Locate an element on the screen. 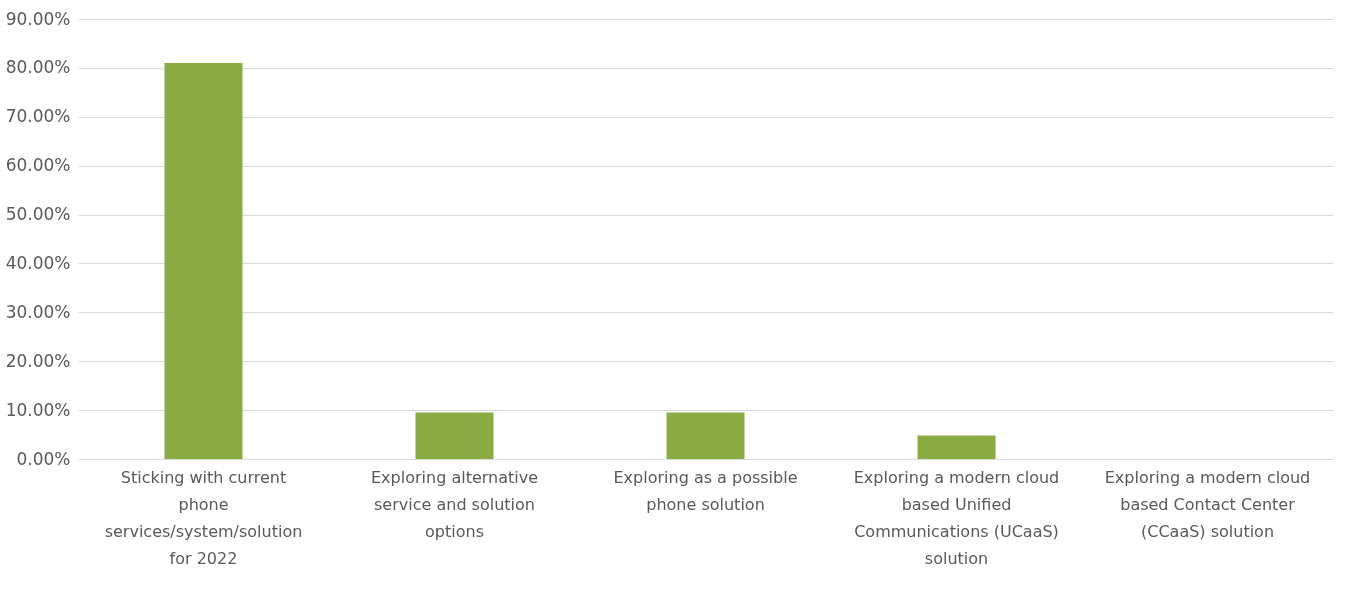 This screenshot has height=603, width=1361. x-tick-label: Exploring a modern cloud based Contact Center (CCaaS) solution is located at coordinates (1207, 504).